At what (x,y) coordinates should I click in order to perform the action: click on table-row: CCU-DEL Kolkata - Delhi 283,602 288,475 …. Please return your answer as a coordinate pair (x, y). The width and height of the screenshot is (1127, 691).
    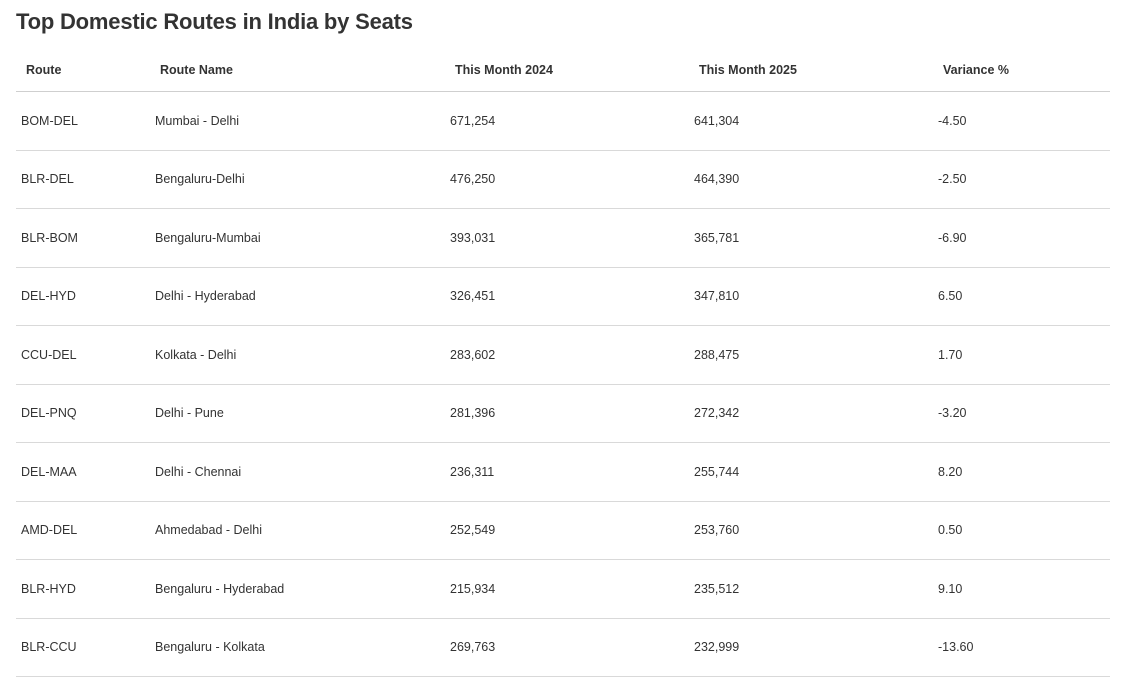
    Looking at the image, I should click on (563, 355).